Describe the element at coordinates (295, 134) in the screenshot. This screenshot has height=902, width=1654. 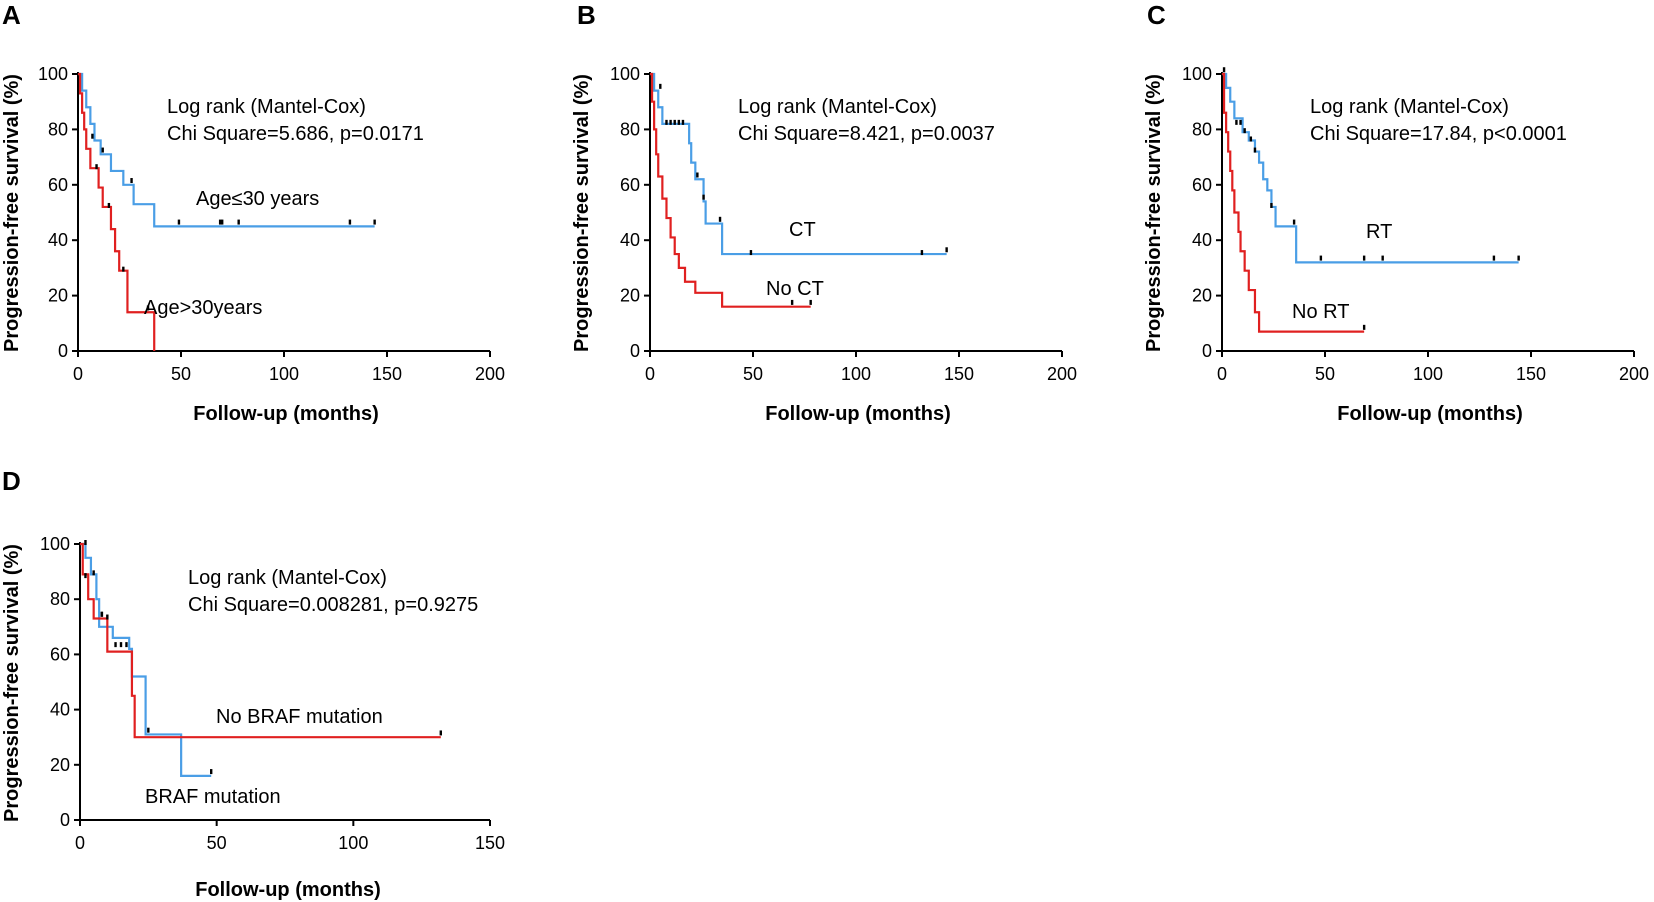
I see `chi-square-text: Chi Square=5.686, p=0.0171` at that location.